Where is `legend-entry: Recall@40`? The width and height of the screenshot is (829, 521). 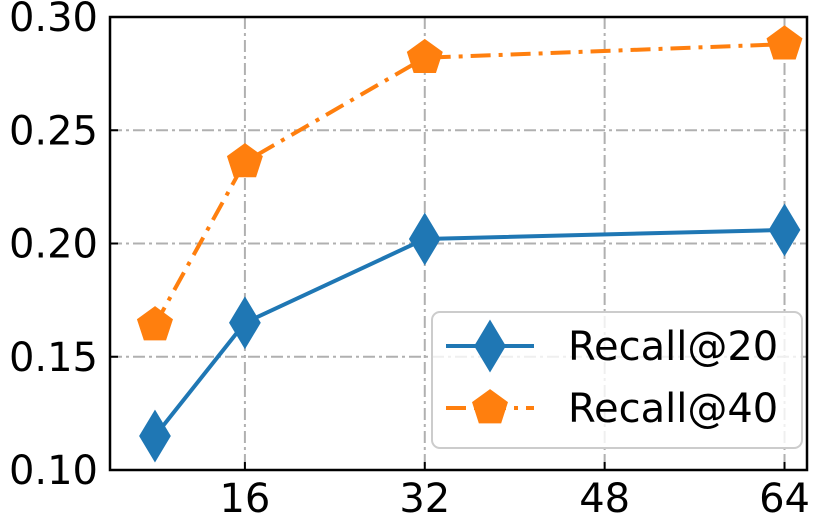 legend-entry: Recall@40 is located at coordinates (612, 409).